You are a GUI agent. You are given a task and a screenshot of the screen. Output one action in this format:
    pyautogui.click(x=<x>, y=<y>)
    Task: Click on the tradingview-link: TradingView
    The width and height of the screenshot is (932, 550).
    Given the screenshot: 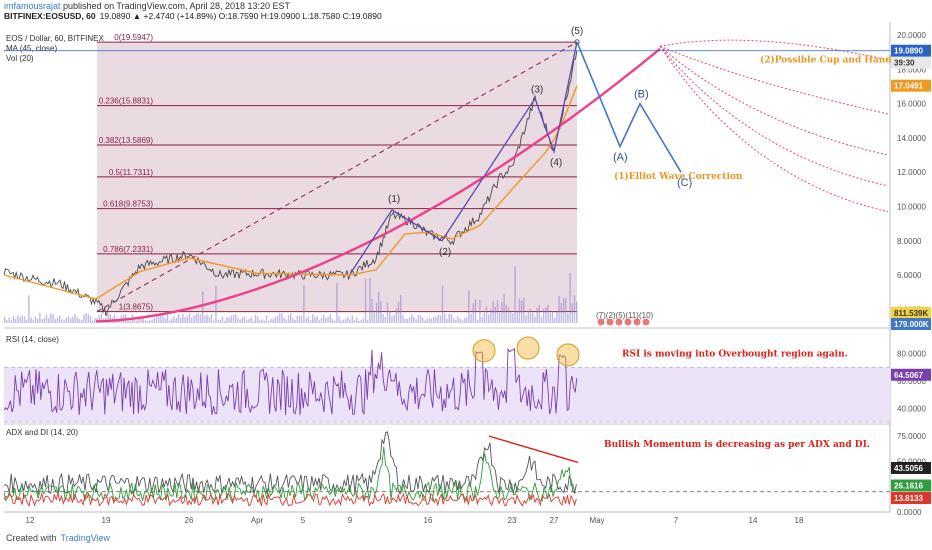 What is the action you would take?
    pyautogui.click(x=85, y=538)
    